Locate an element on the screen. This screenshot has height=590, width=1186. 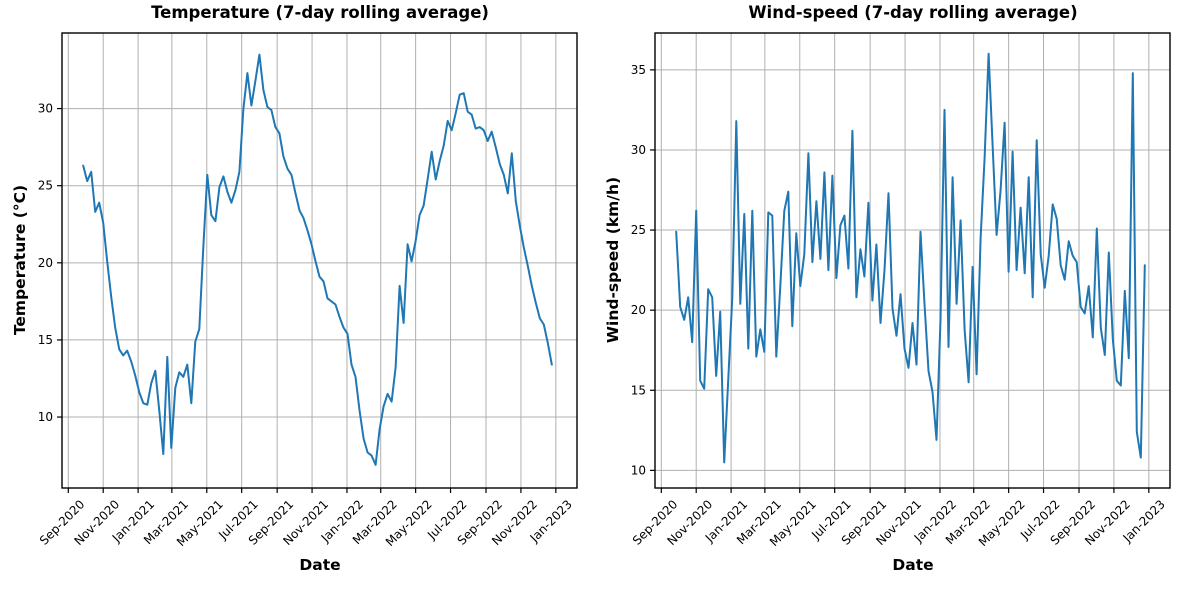
chart-title: Temperature (7-day rolling average) is located at coordinates (320, 12).